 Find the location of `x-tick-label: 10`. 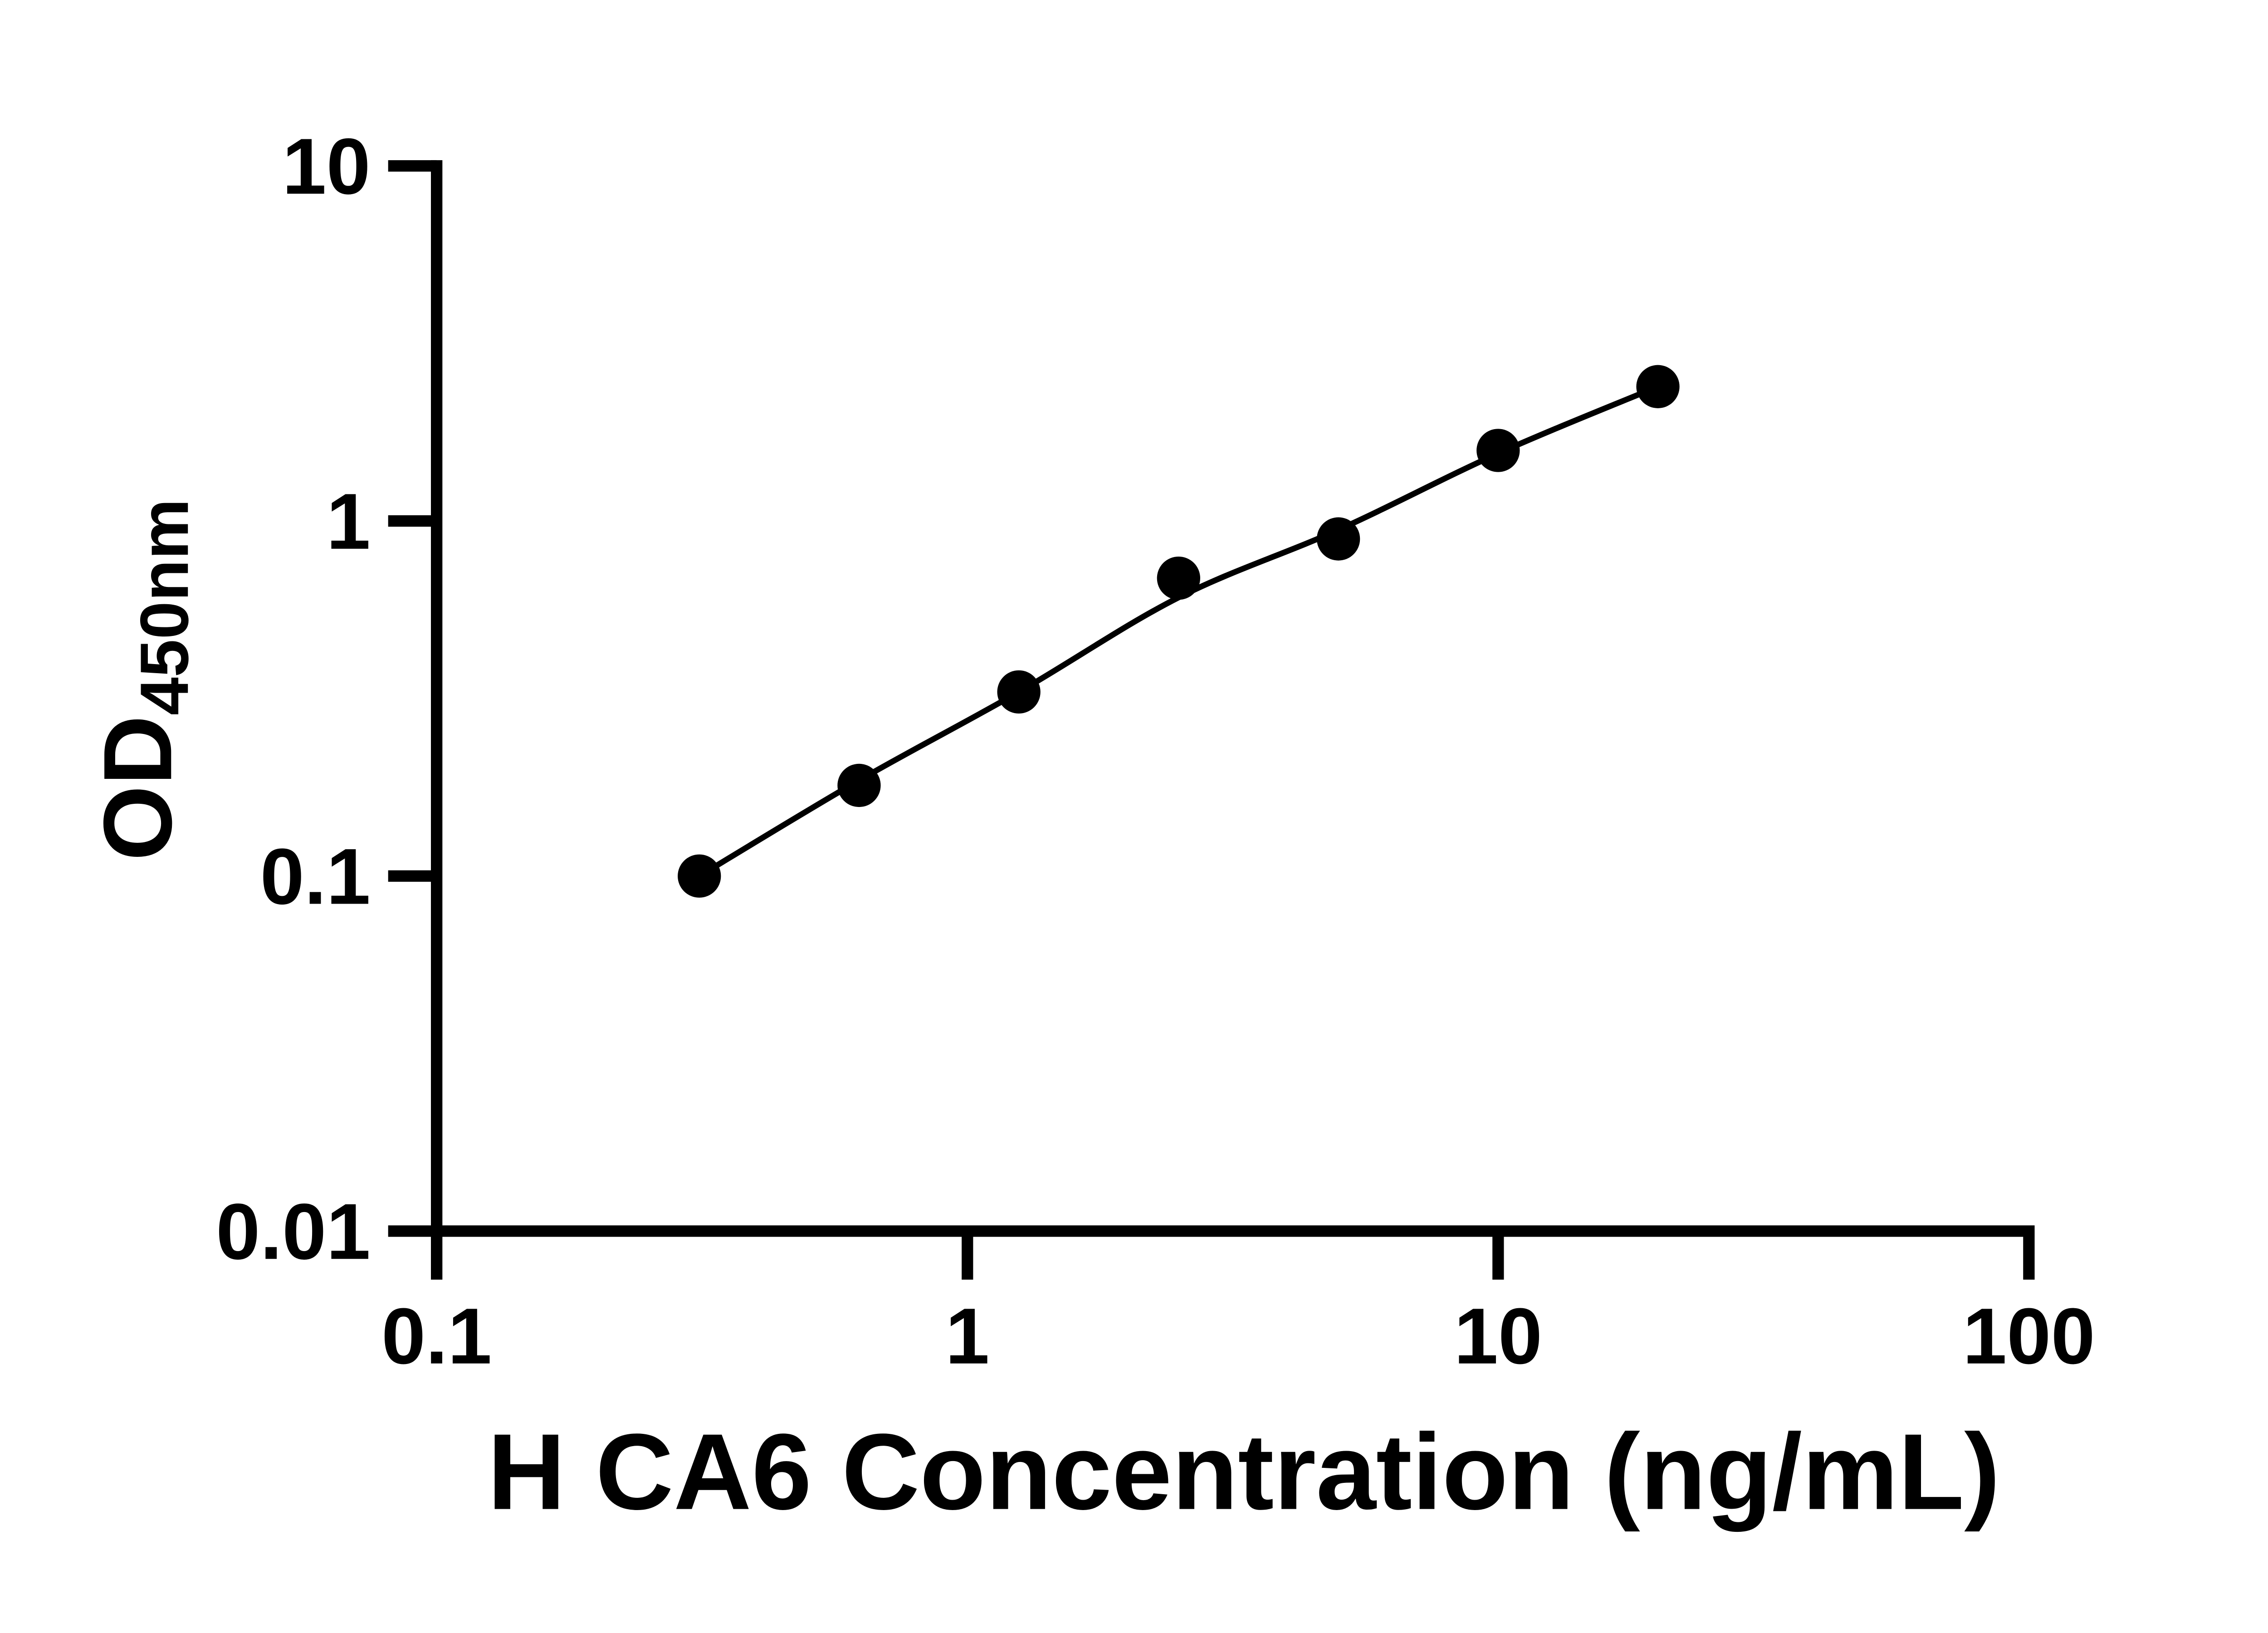

x-tick-label: 10 is located at coordinates (1498, 1336).